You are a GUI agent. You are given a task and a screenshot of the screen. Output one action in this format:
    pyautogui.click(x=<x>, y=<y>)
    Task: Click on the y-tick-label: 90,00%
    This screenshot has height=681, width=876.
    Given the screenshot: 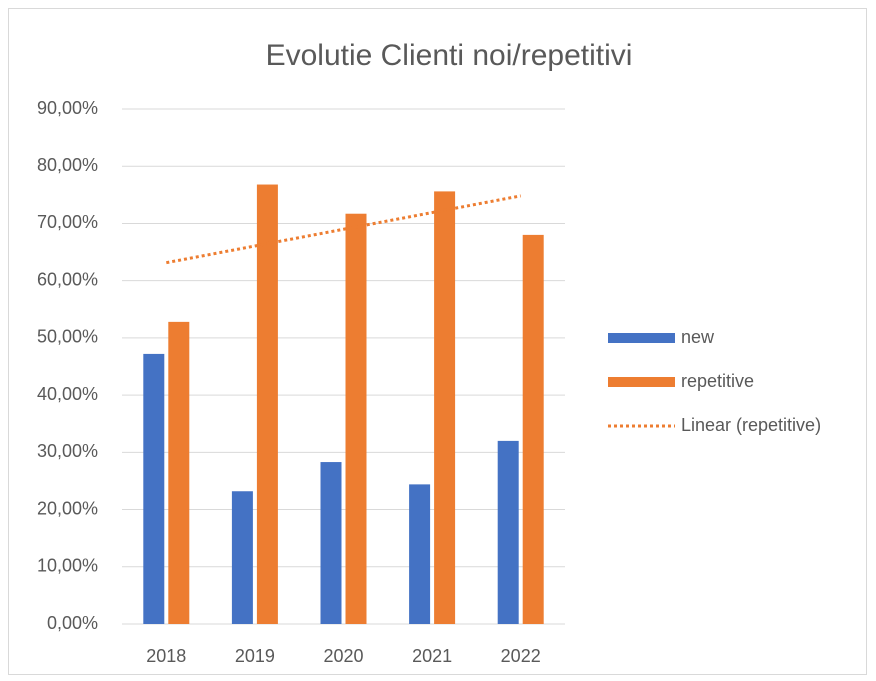 What is the action you would take?
    pyautogui.click(x=67, y=108)
    